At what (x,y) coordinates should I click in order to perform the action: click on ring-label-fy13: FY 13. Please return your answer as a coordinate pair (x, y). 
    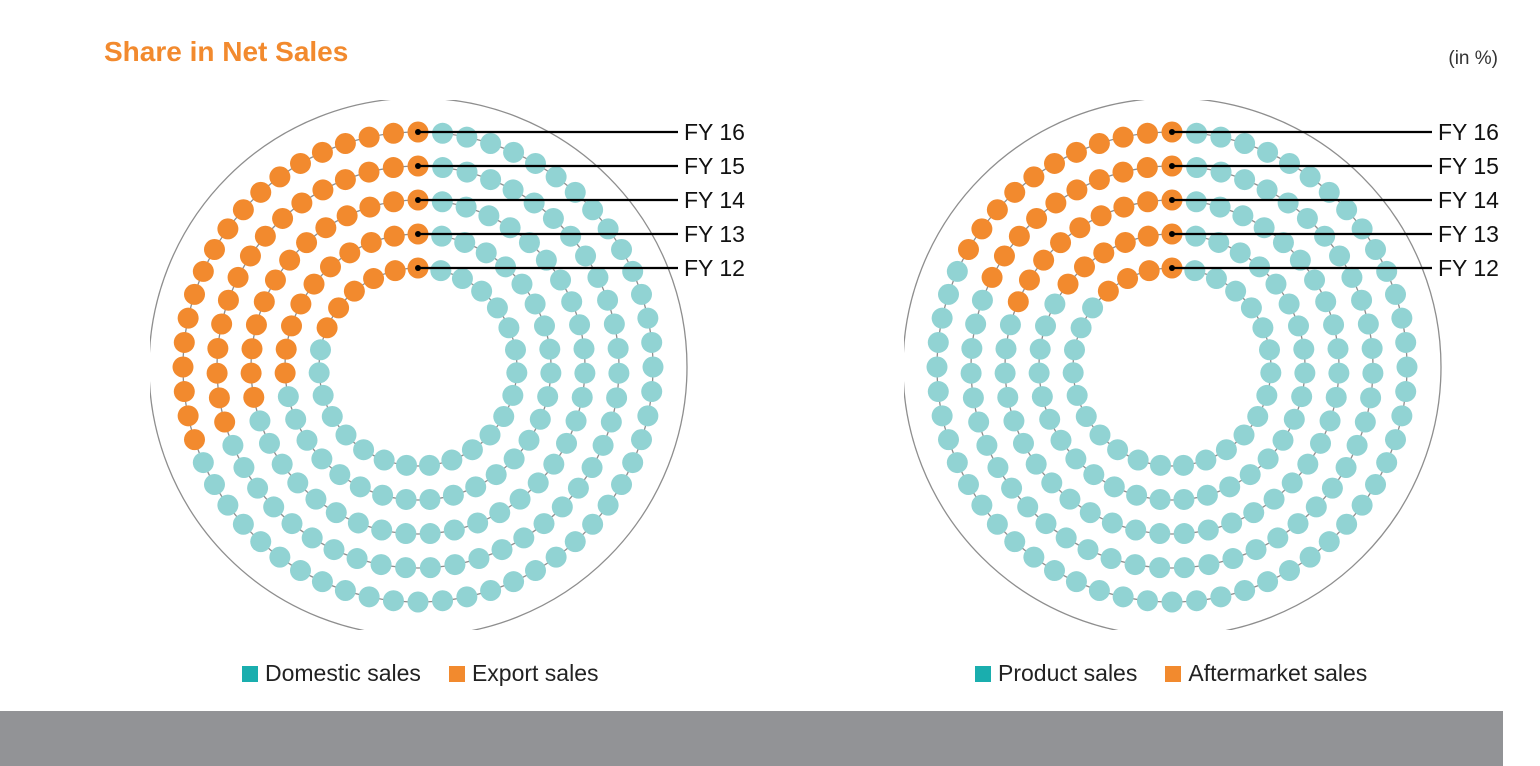
    Looking at the image, I should click on (1468, 234).